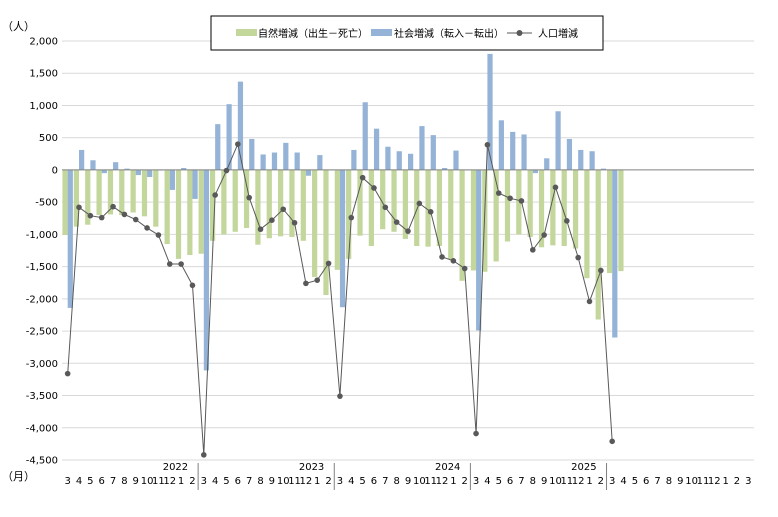 The width and height of the screenshot is (778, 517). I want to click on x-tick-month-label: 9, so click(408, 481).